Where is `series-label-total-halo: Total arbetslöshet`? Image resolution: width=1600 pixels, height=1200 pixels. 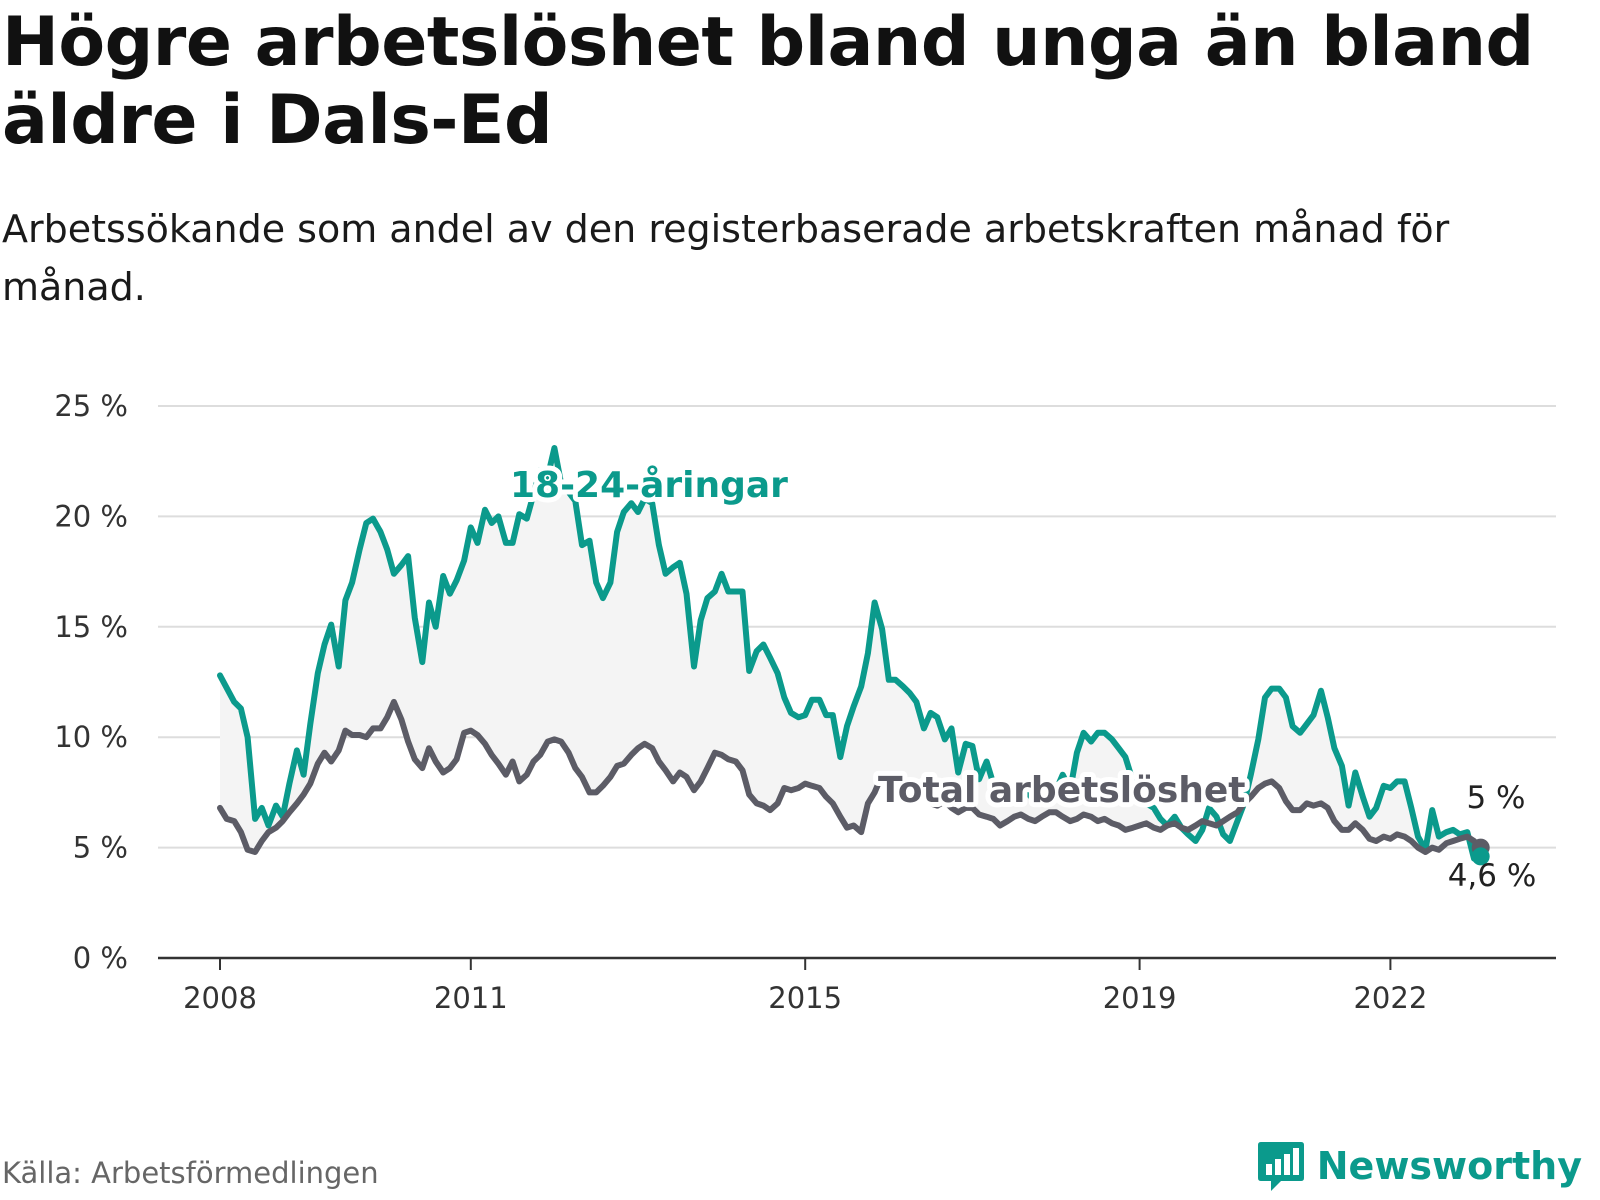
series-label-total-halo: Total arbetslöshet is located at coordinates (1062, 790).